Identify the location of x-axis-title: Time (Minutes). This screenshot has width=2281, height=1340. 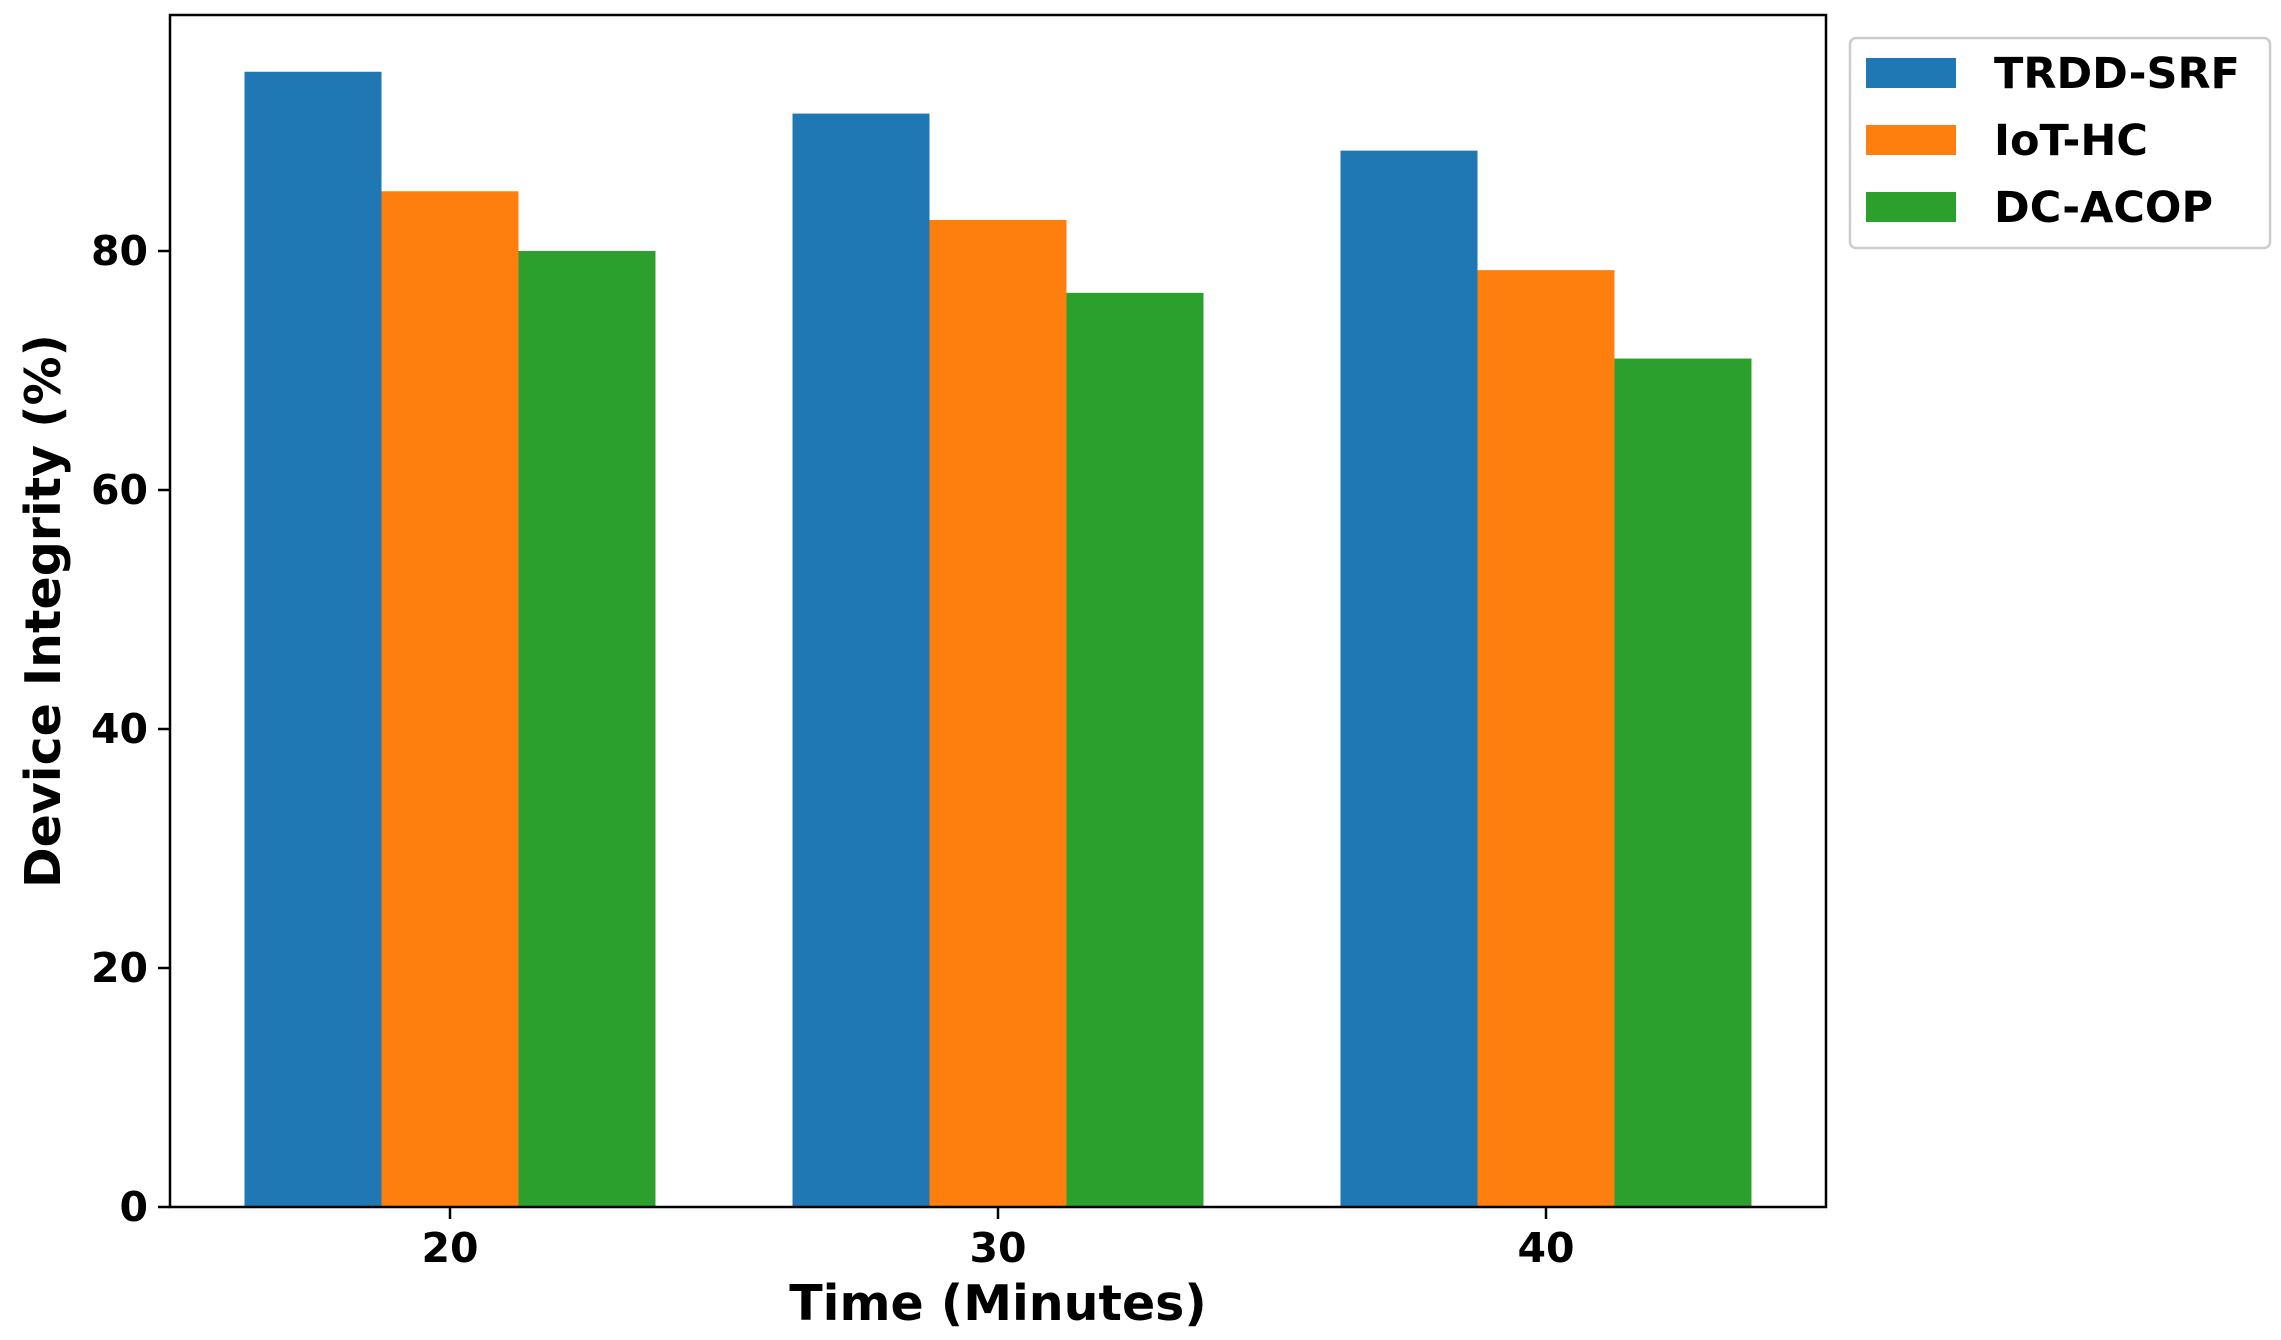
(998, 1303).